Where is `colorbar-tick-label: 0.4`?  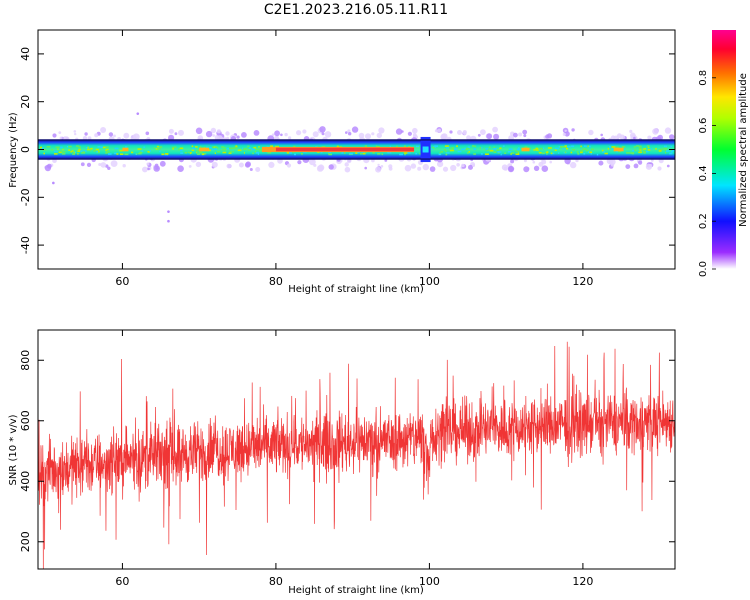 colorbar-tick-label: 0.4 is located at coordinates (703, 173).